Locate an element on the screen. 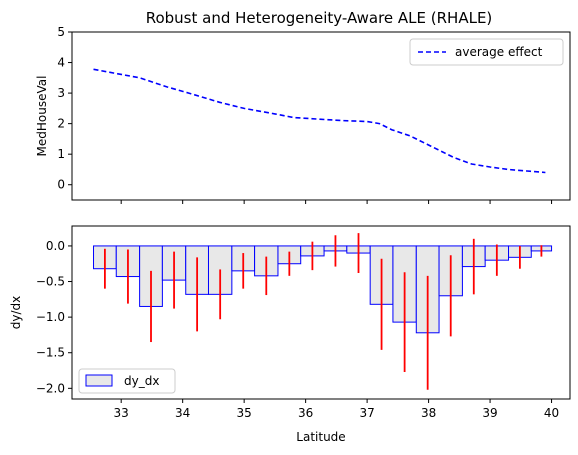  bottom-y-tick-label: −1.0 is located at coordinates (50, 317).